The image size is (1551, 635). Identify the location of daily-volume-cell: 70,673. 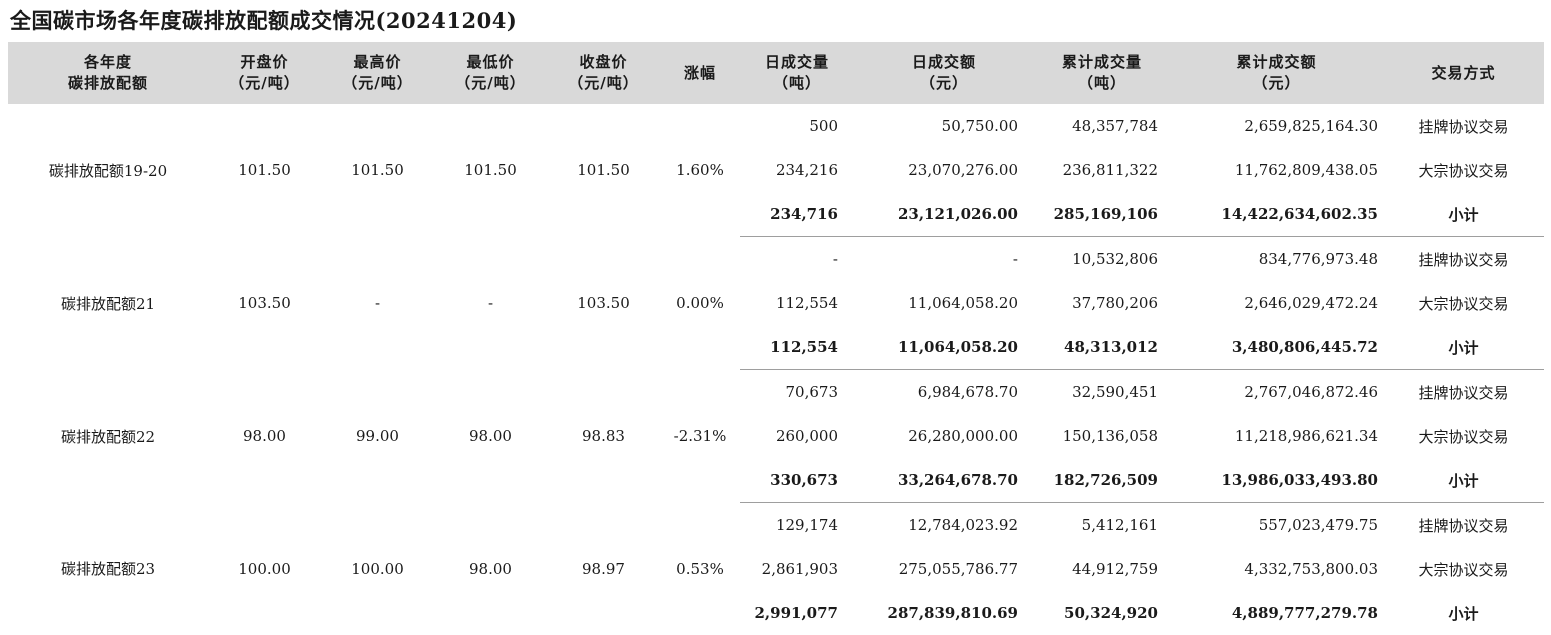
(797, 392).